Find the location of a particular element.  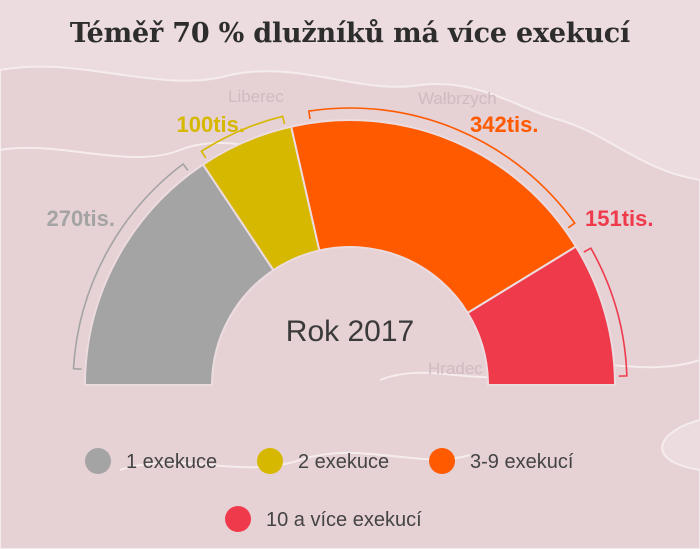

value-bracket-3-9-exekuci is located at coordinates (441, 168).